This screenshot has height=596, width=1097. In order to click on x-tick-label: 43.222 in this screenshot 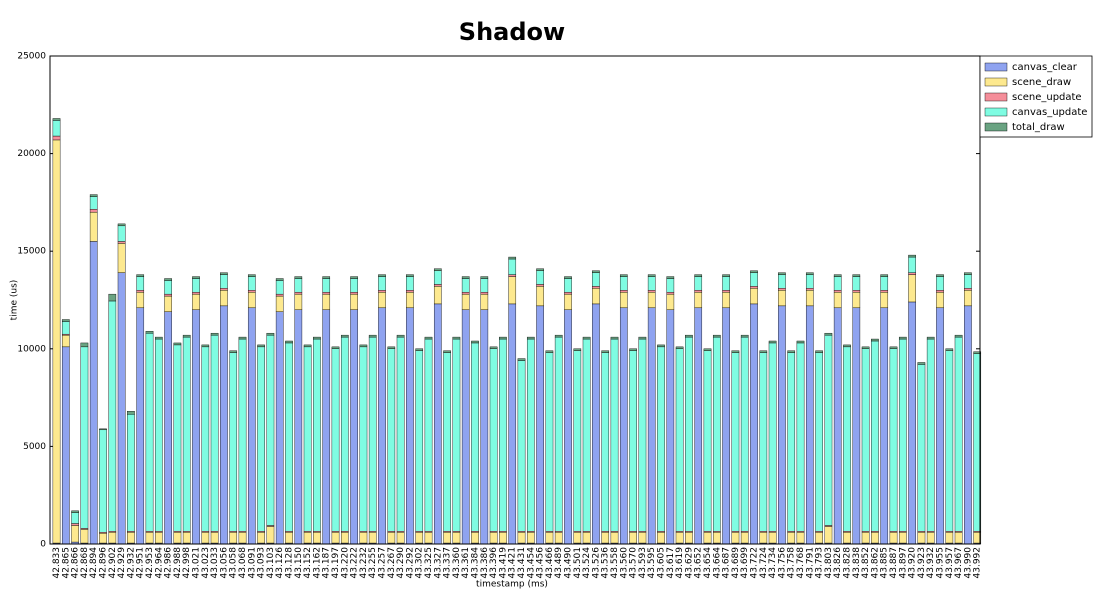, I will do `click(355, 563)`.